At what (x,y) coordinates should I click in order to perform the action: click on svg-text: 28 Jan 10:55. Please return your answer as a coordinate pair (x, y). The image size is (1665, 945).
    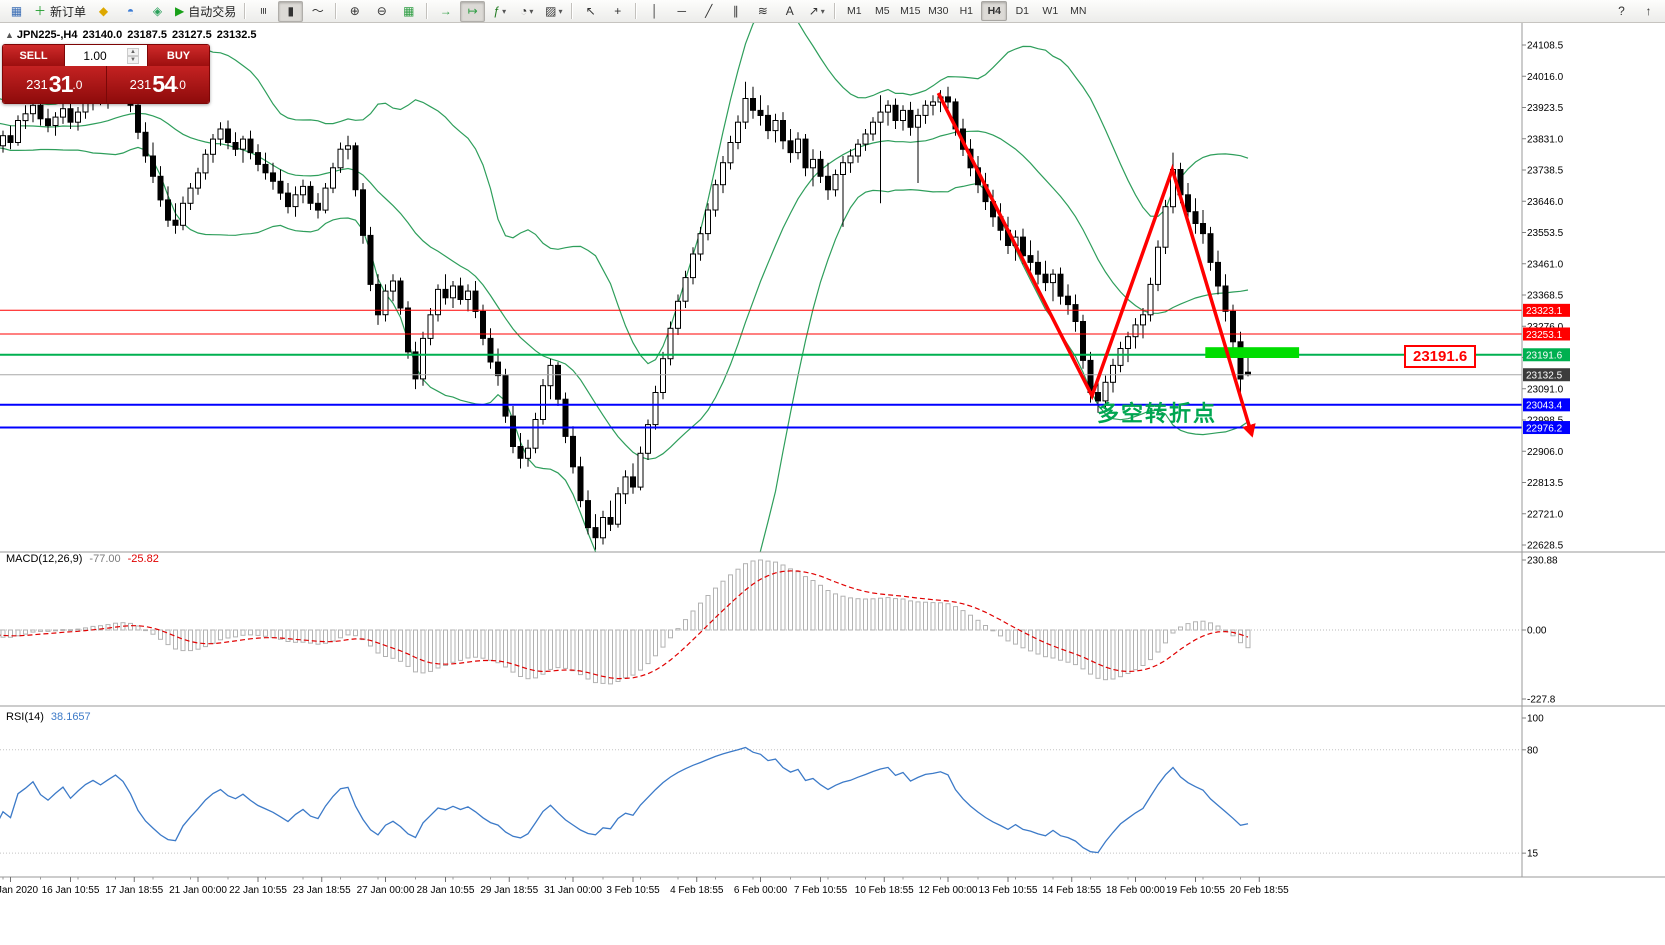
    Looking at the image, I should click on (446, 890).